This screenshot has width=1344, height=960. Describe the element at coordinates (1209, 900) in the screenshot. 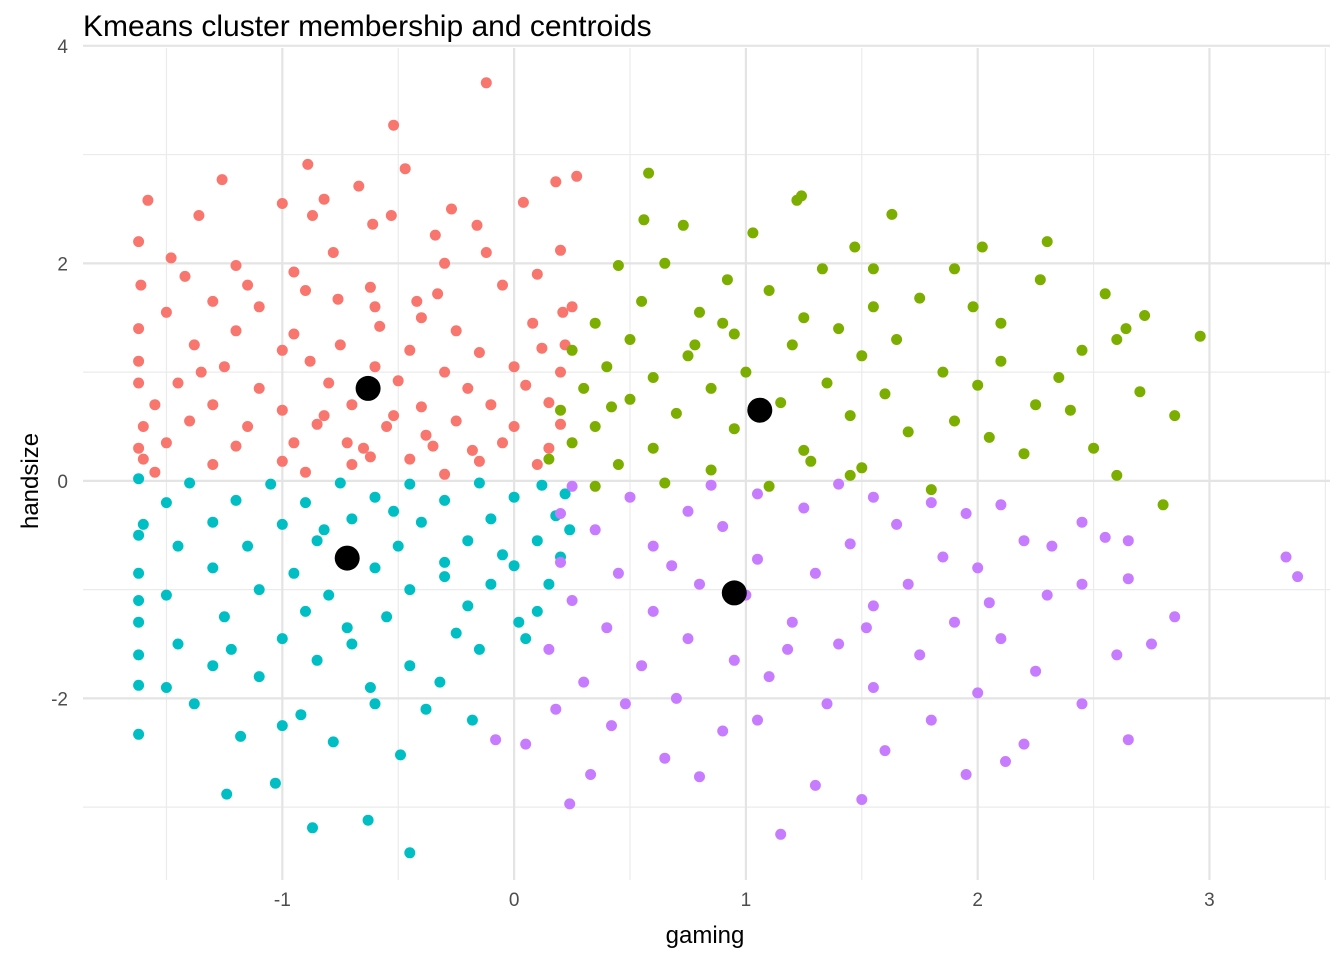

I see `x-tick-label: 3` at that location.